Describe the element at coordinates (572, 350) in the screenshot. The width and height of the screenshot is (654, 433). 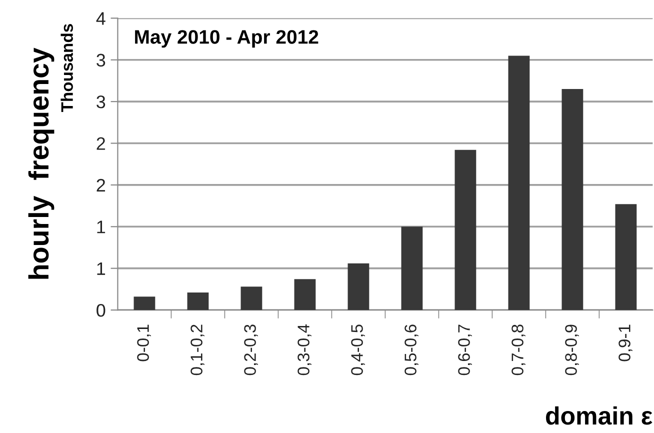
I see `x-tick-label: 0,8-0,9` at that location.